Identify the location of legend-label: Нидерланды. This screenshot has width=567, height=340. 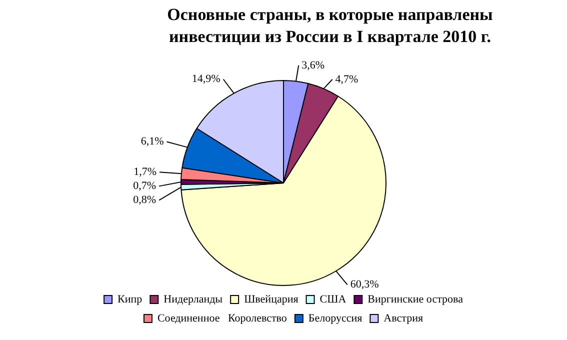
(194, 299).